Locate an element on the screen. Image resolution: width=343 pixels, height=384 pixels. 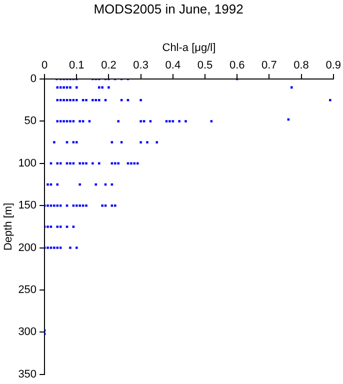
chart-title: MODS2005 in June, 1992 is located at coordinates (169, 8).